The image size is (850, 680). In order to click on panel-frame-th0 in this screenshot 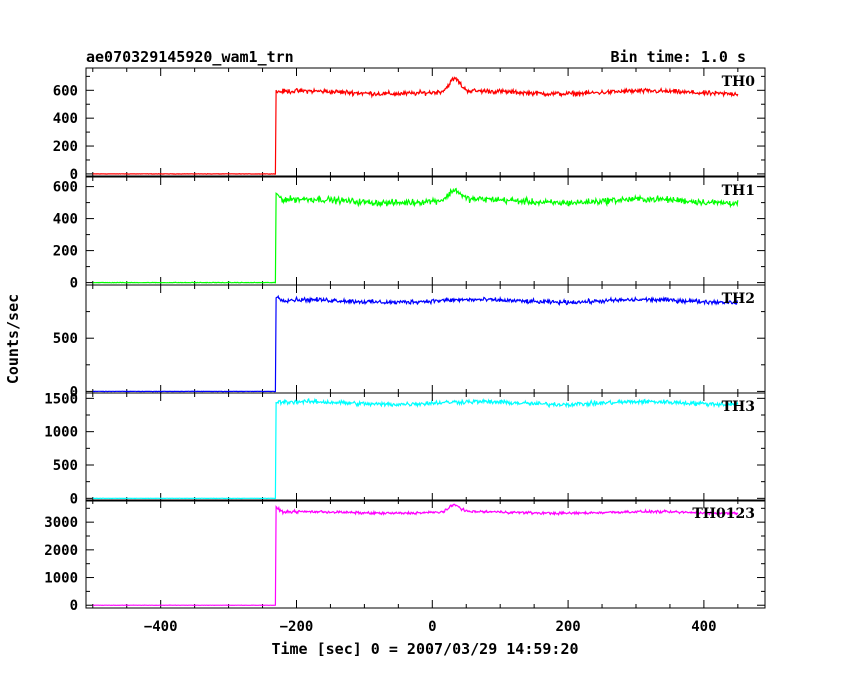, I will do `click(425, 122)`.